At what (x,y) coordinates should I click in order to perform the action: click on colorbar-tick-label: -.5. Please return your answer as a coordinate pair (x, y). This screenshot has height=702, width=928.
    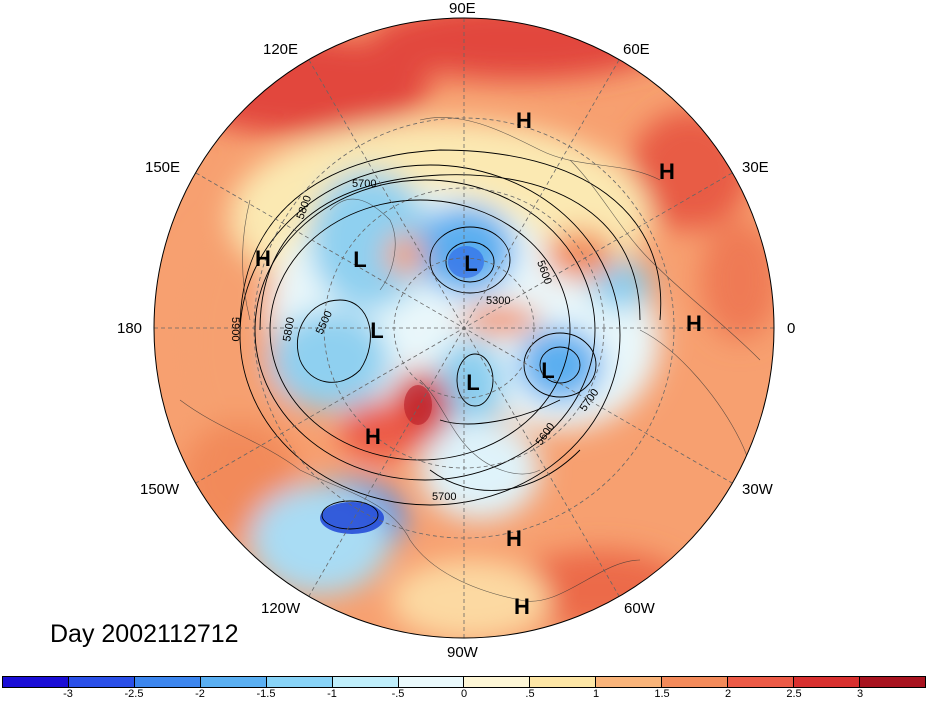
    Looking at the image, I should click on (398, 694).